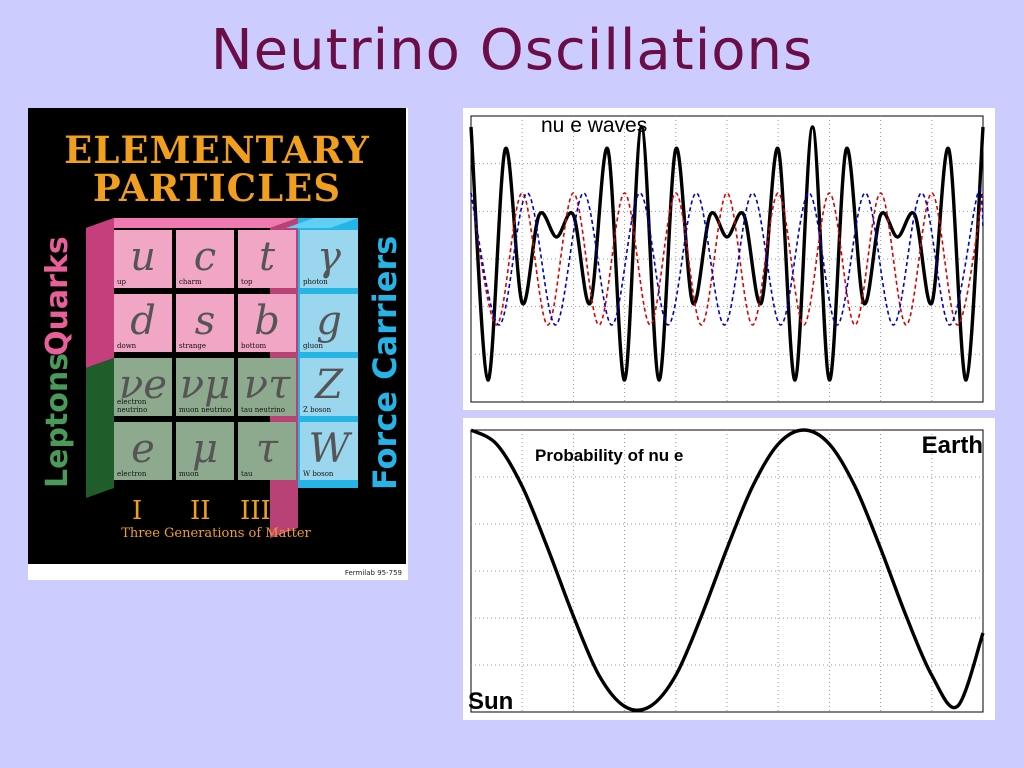  I want to click on particle-symbol: t, so click(267, 257).